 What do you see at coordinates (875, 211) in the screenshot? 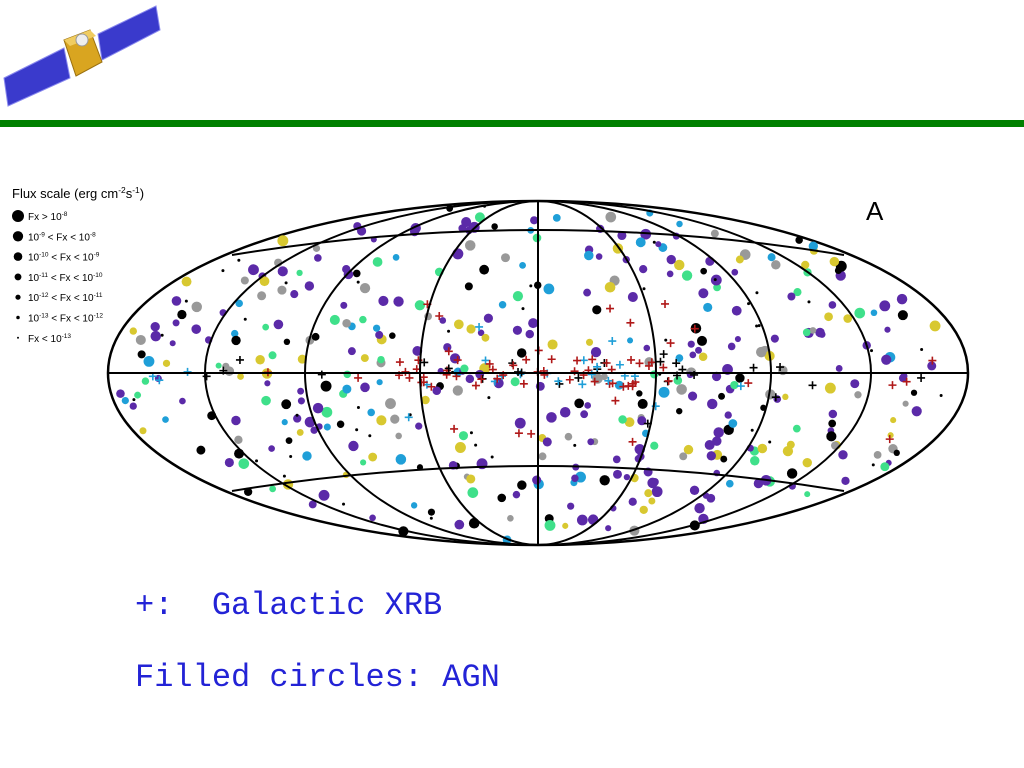
I see `panel-label: A` at bounding box center [875, 211].